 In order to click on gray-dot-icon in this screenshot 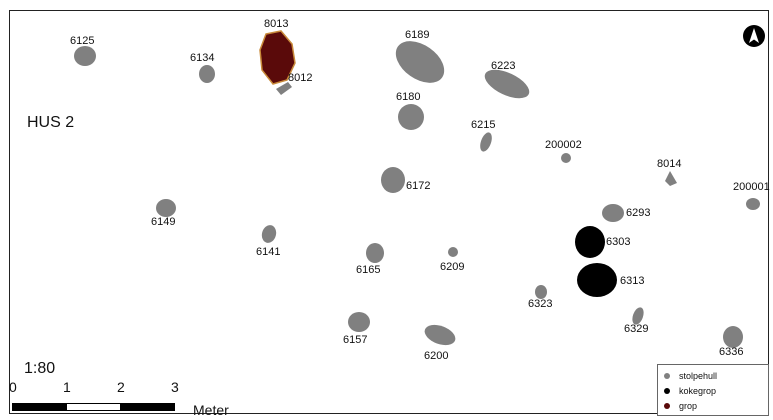, I will do `click(667, 376)`.